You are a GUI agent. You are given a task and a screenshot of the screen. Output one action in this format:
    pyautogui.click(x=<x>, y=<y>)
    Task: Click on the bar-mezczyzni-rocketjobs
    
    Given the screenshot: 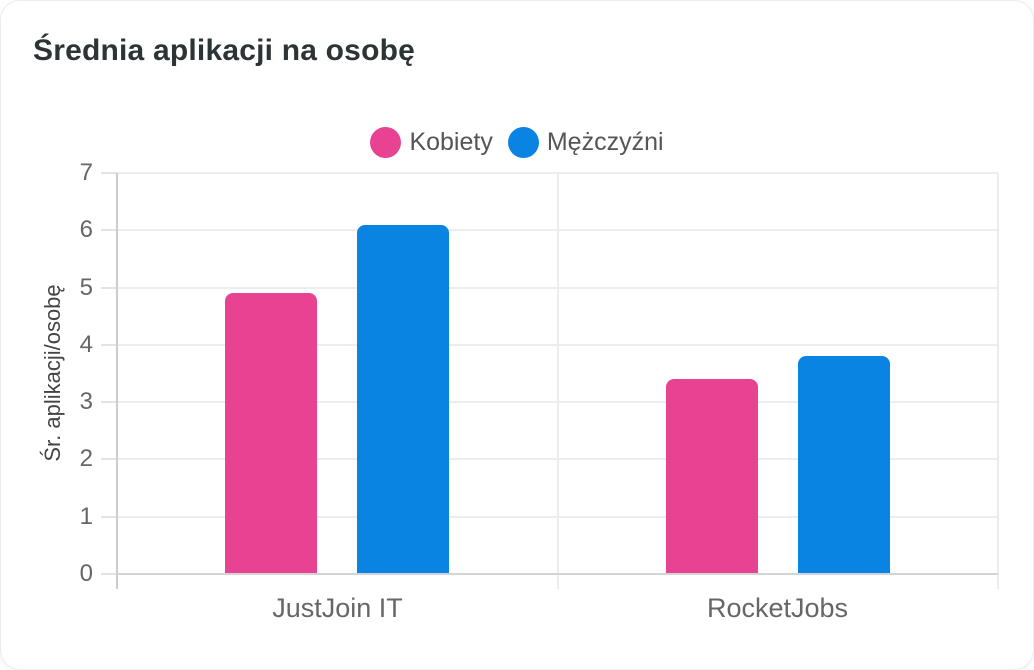 What is the action you would take?
    pyautogui.click(x=843, y=465)
    